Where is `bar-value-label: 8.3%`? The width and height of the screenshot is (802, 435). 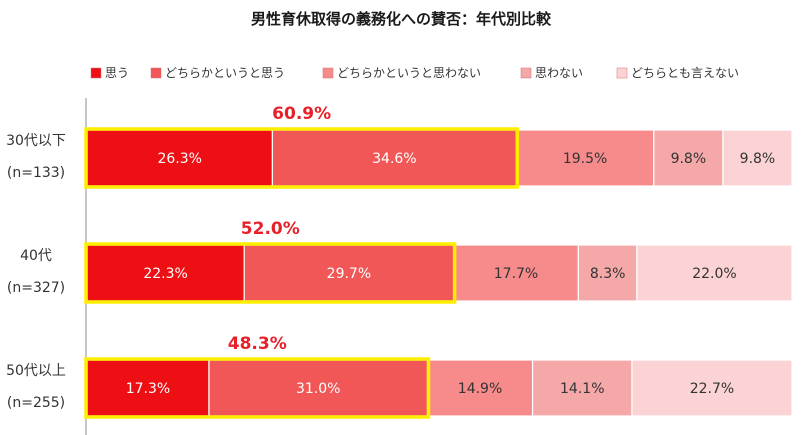
bar-value-label: 8.3% is located at coordinates (608, 274).